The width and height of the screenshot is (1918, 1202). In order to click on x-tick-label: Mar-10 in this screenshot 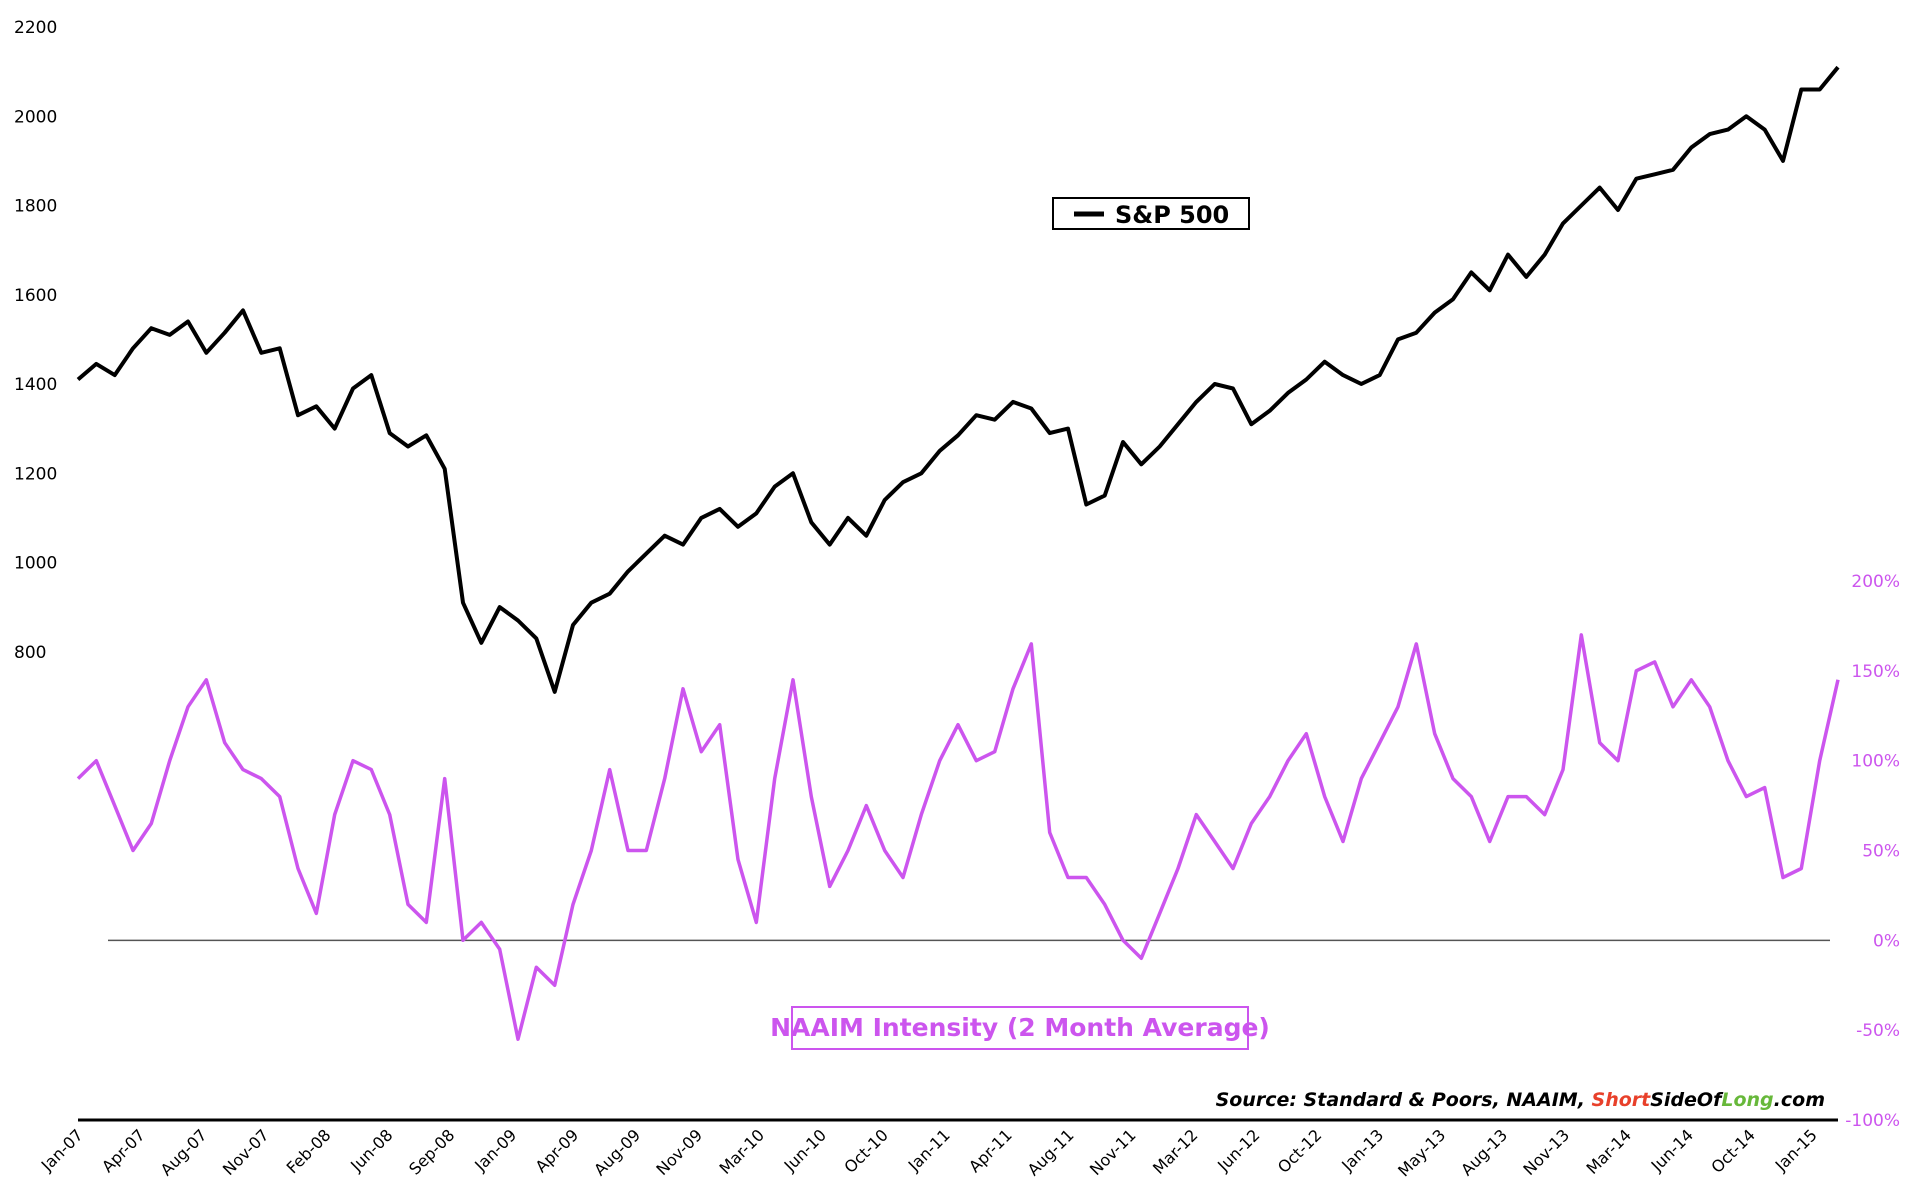, I will do `click(742, 1151)`.